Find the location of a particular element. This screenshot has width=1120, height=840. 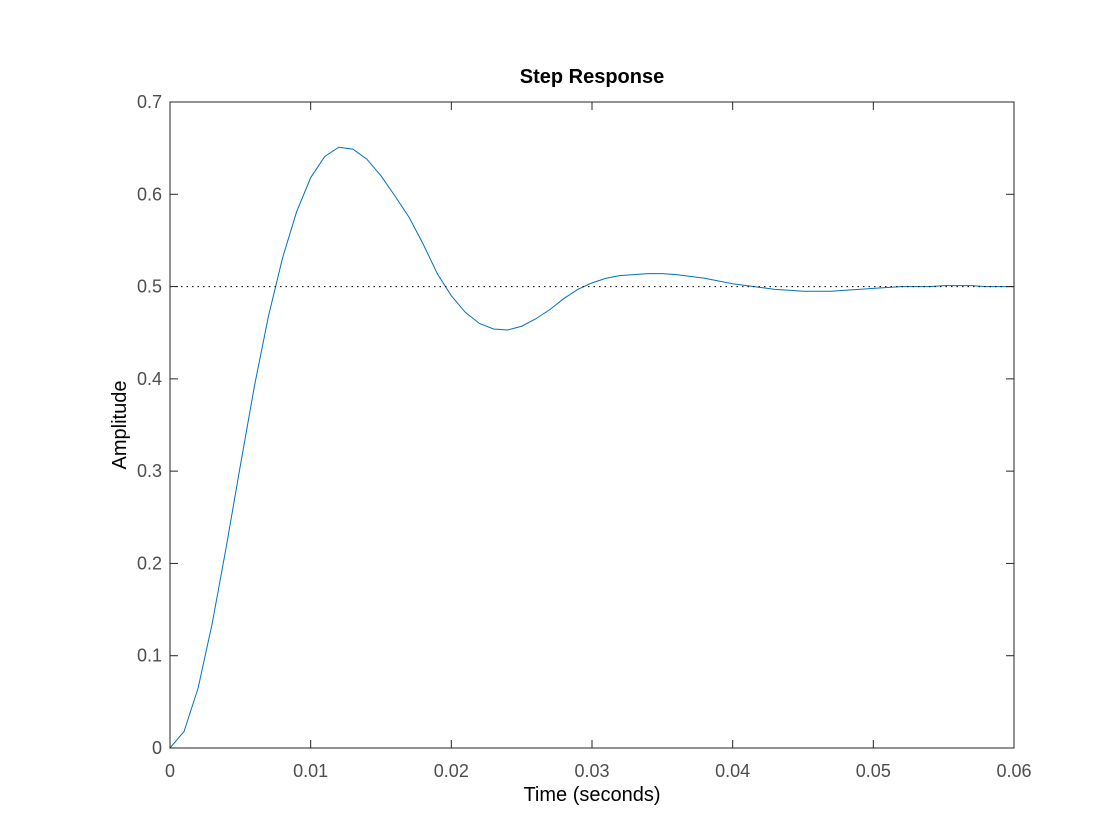

x-tick-label: 0.04 is located at coordinates (732, 771).